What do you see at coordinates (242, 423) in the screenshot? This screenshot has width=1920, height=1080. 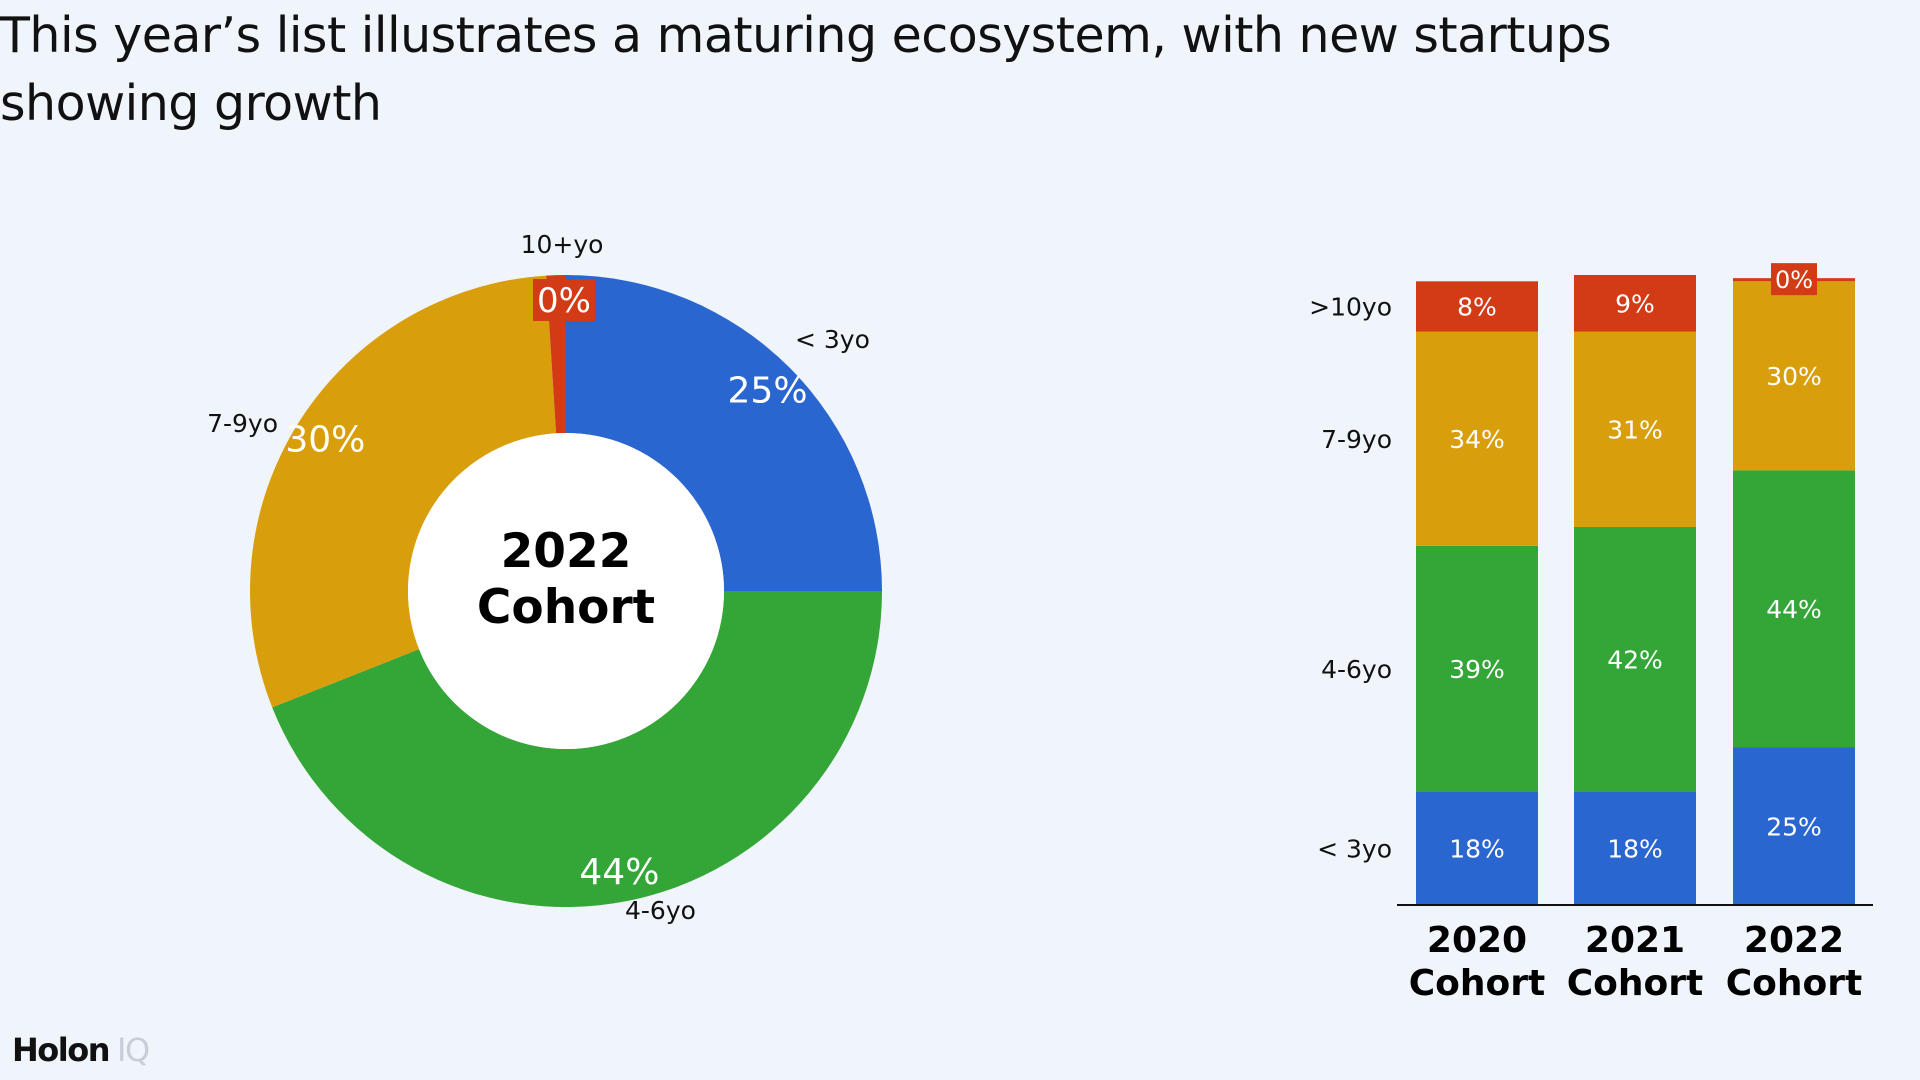 I see `donut-category-label: 7-9yo` at bounding box center [242, 423].